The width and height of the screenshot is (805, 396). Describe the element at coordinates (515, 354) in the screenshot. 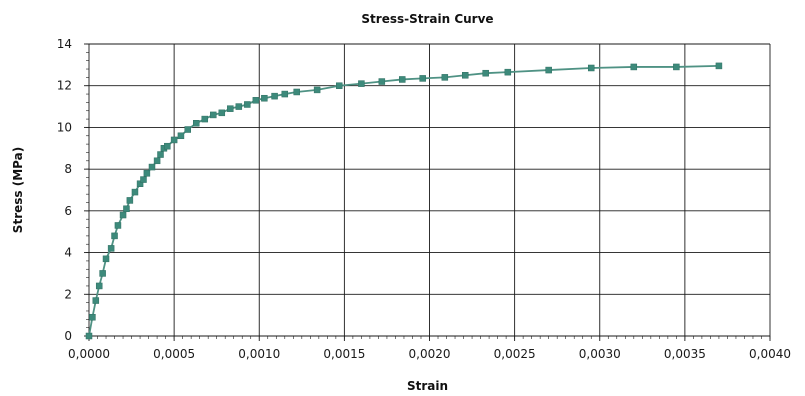

I see `x-tick-label: 0,0025` at that location.